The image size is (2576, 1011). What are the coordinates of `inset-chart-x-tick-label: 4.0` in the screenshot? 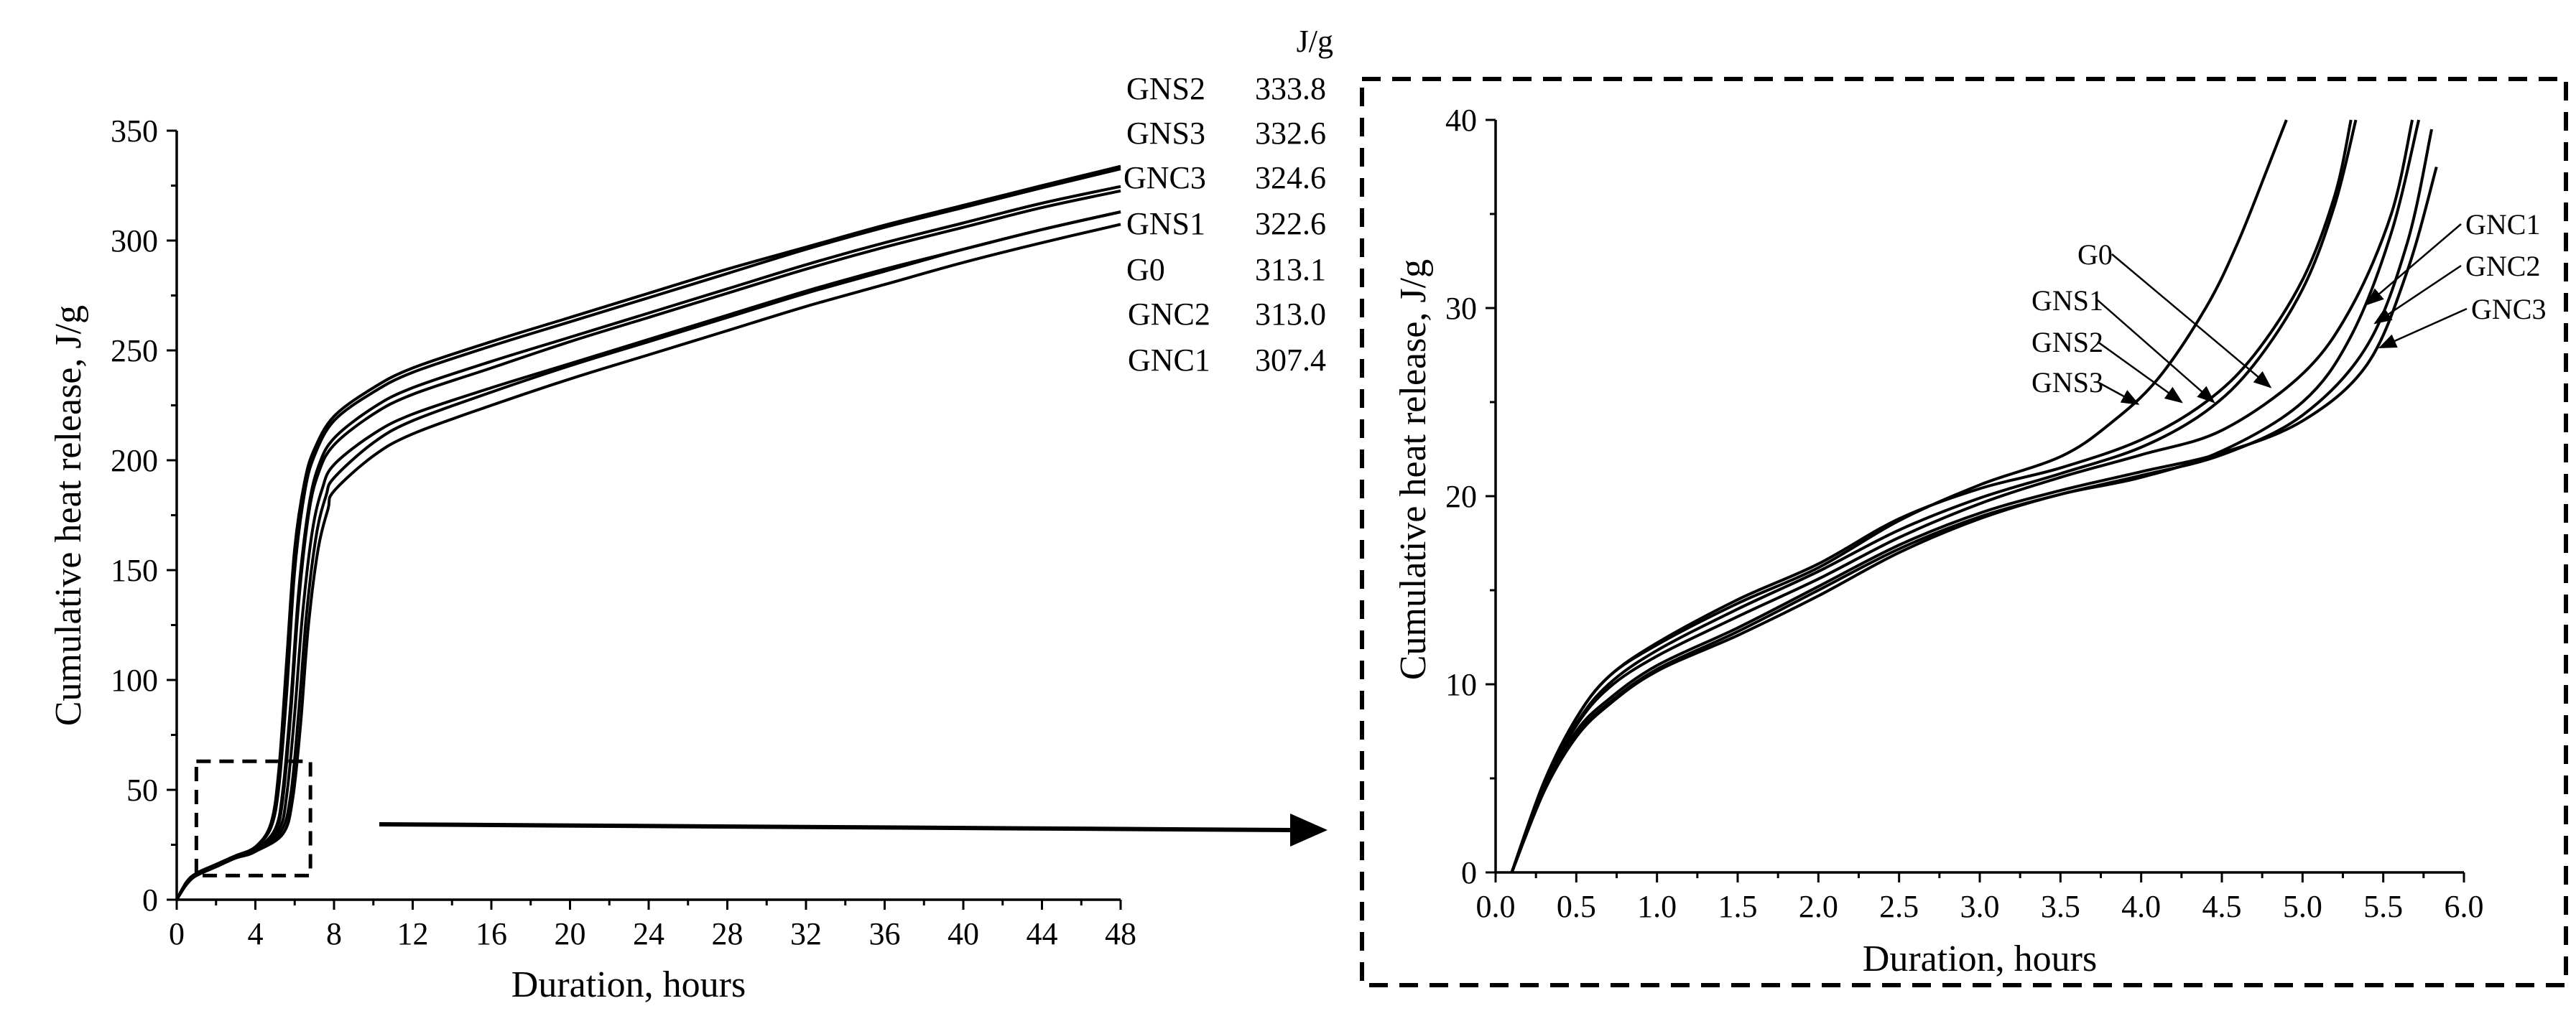 It's located at (2141, 906).